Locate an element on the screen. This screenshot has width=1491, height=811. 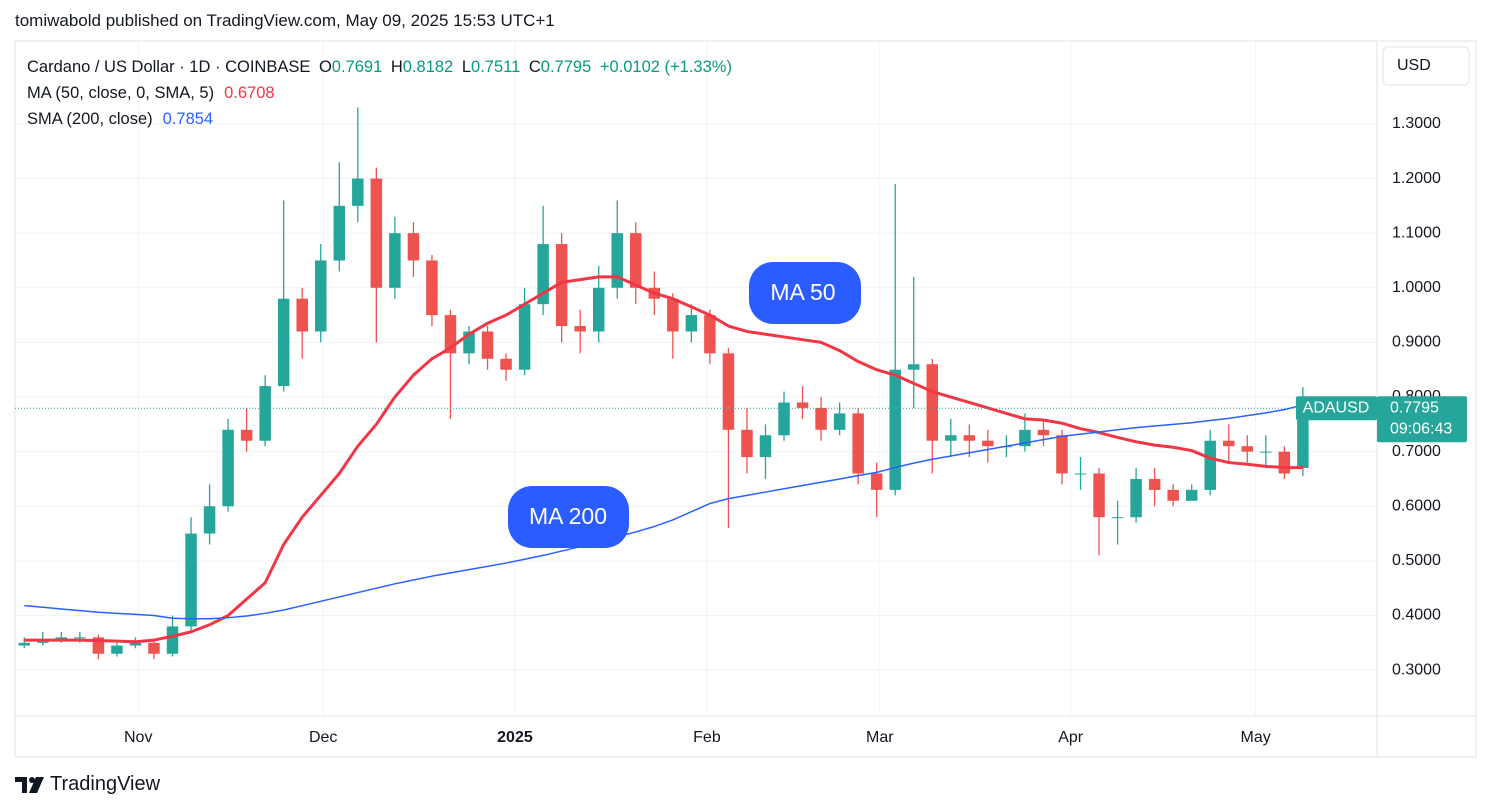
ohlc-letter: H is located at coordinates (396, 67).